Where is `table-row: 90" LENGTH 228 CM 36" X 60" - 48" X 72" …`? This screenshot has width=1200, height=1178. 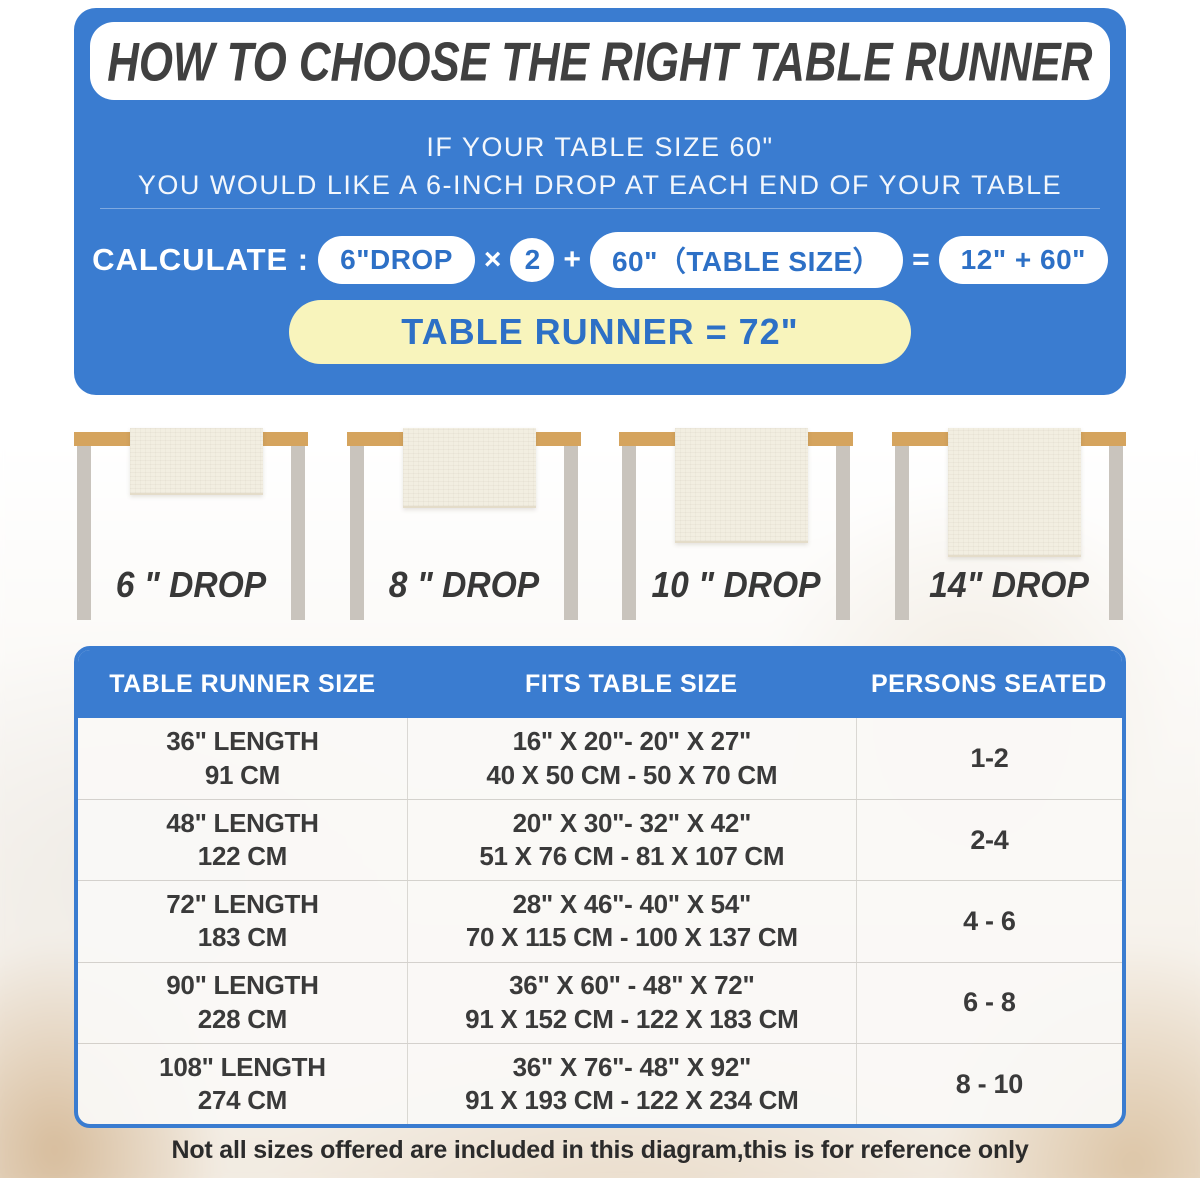 table-row: 90" LENGTH 228 CM 36" X 60" - 48" X 72" … is located at coordinates (600, 1002).